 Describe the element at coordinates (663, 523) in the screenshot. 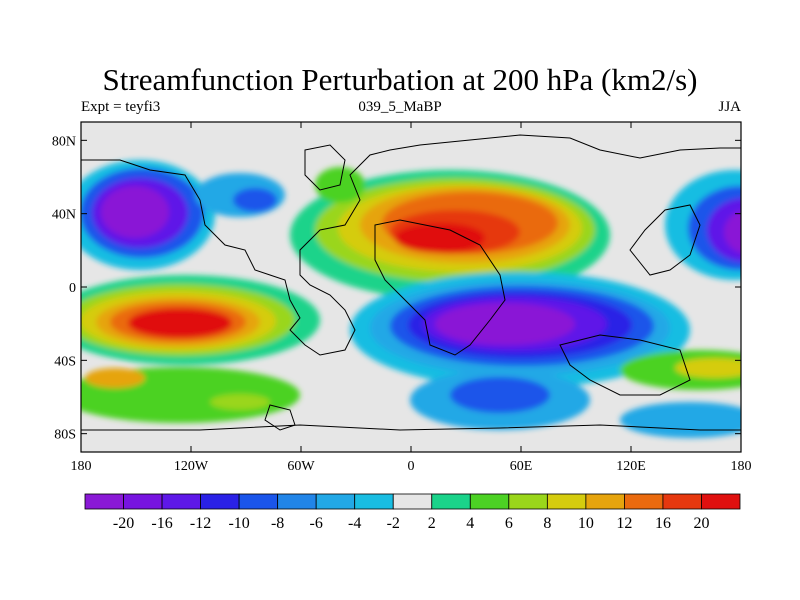

I see `colorbar-label: 16` at that location.